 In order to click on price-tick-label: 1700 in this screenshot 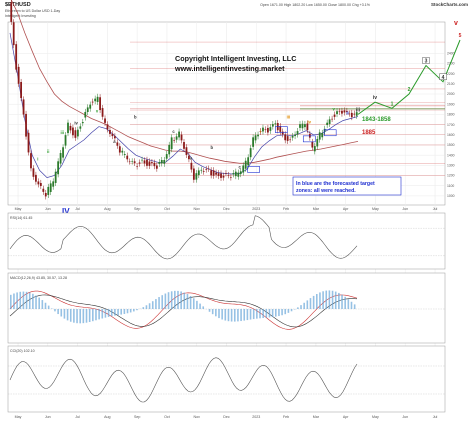, I will do `click(451, 125)`.